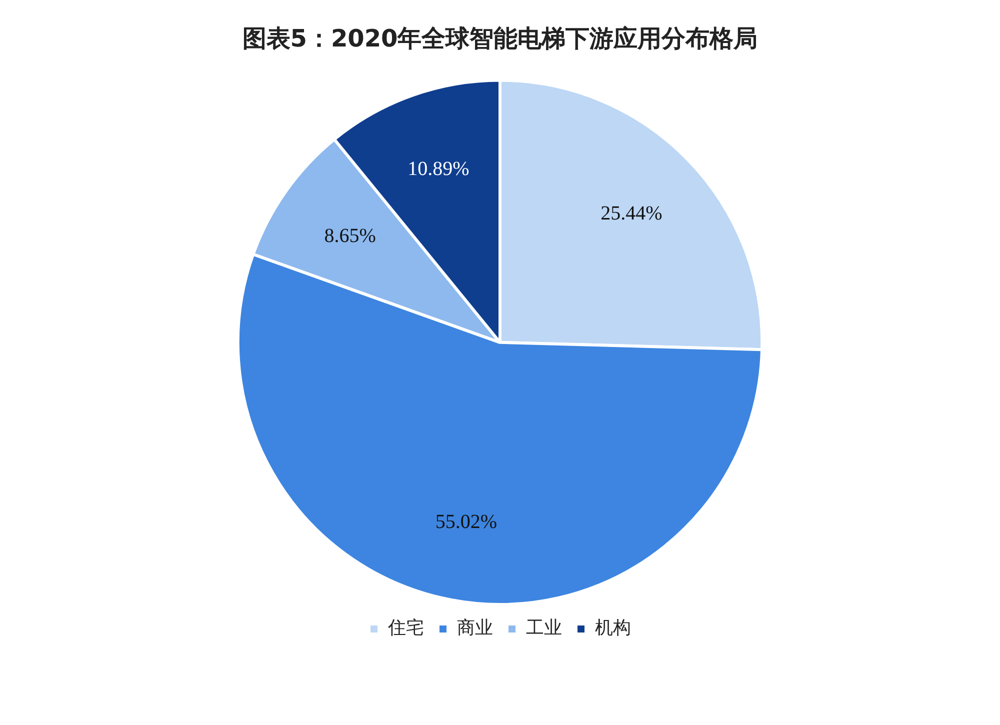 The width and height of the screenshot is (1000, 725). Describe the element at coordinates (405, 628) in the screenshot. I see `legend-label: 住宅` at that location.